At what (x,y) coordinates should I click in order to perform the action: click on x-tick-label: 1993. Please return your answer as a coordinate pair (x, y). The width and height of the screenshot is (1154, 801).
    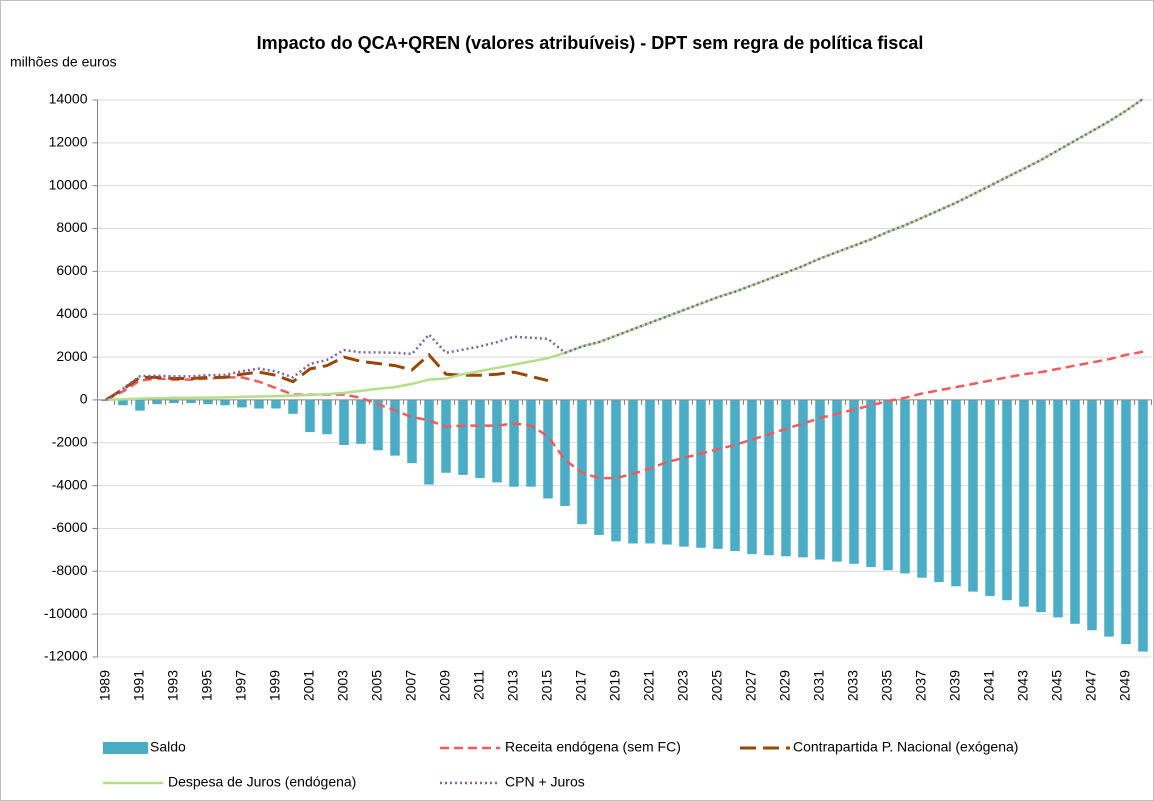
    Looking at the image, I should click on (173, 685).